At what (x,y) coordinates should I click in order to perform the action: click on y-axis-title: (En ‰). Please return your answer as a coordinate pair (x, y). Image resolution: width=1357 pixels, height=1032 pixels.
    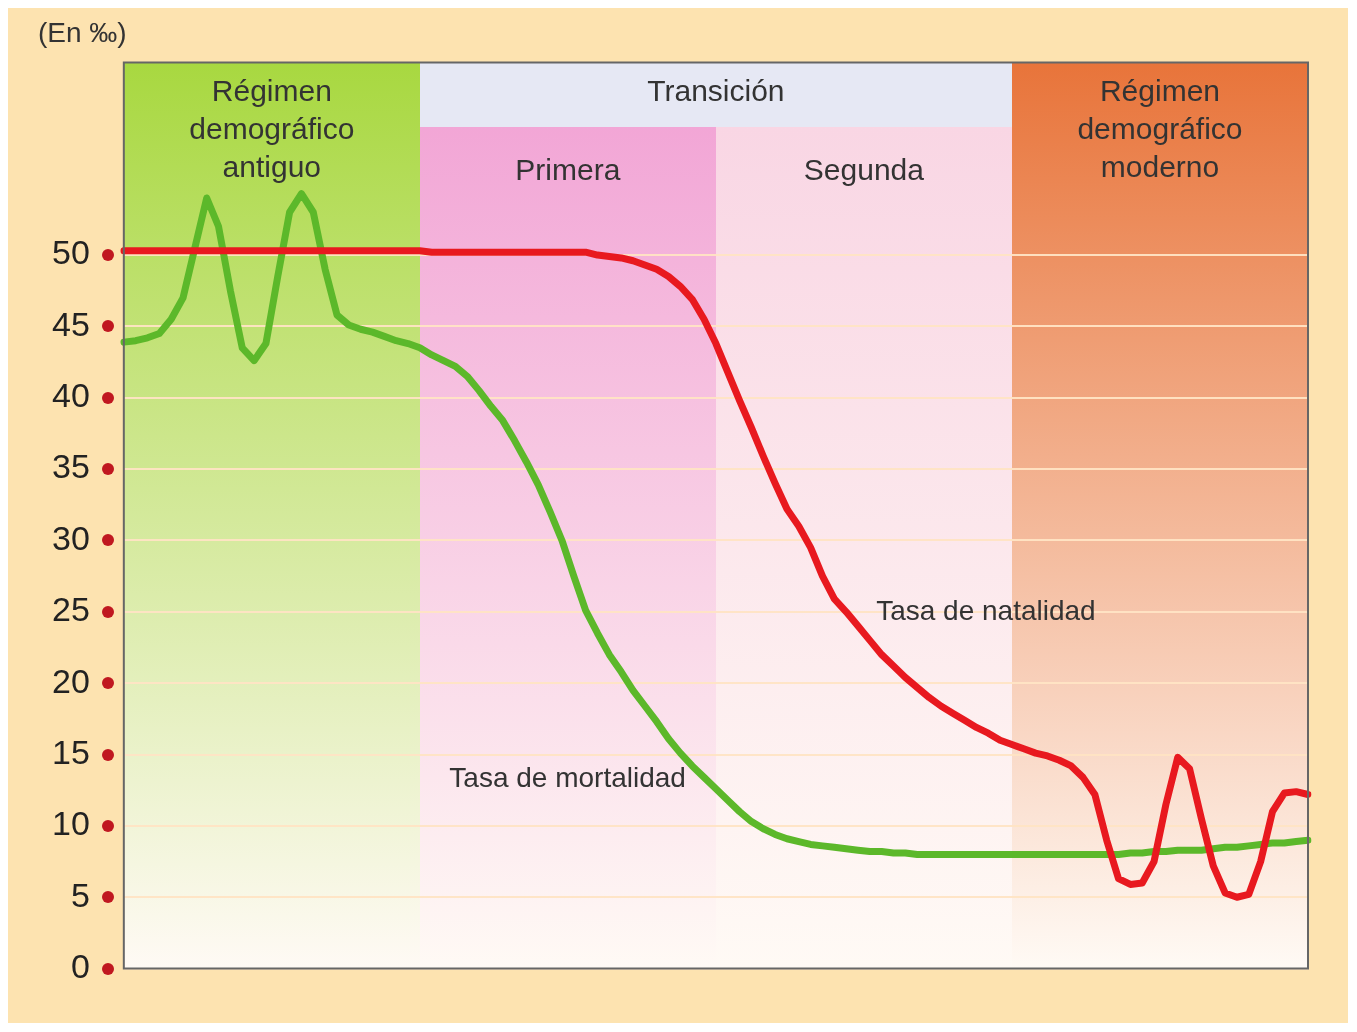
    Looking at the image, I should click on (82, 32).